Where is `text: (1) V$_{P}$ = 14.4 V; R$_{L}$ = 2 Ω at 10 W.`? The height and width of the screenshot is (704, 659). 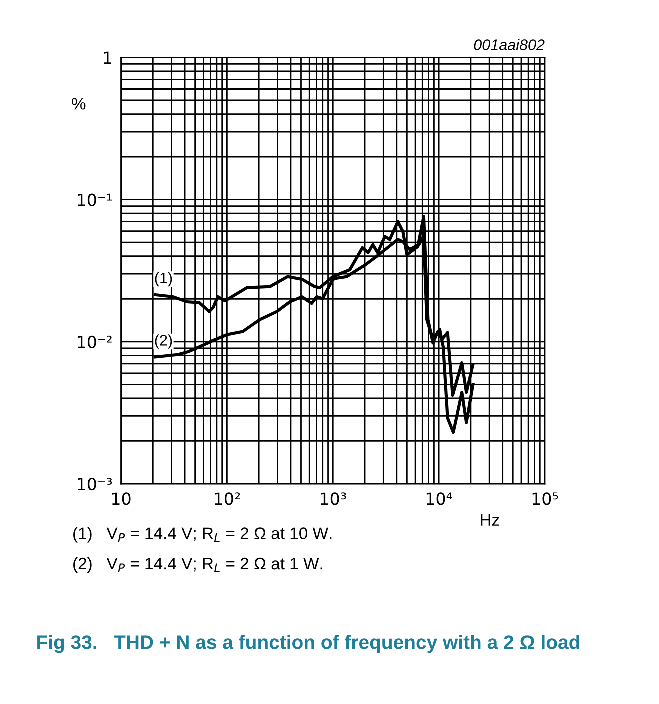
text: (1) V$_{P}$ = 14.4 V; R$_{L}$ = 2 Ω at 10 W. is located at coordinates (203, 535).